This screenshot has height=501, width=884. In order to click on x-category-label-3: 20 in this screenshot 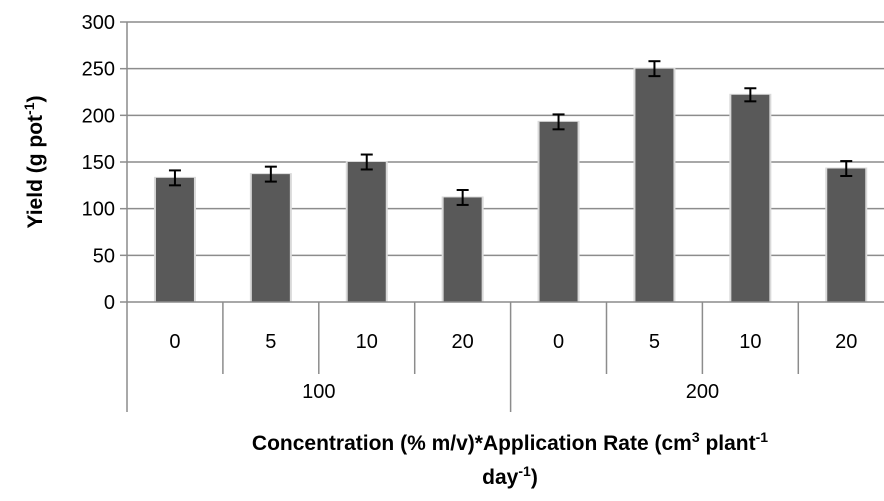, I will do `click(463, 342)`.